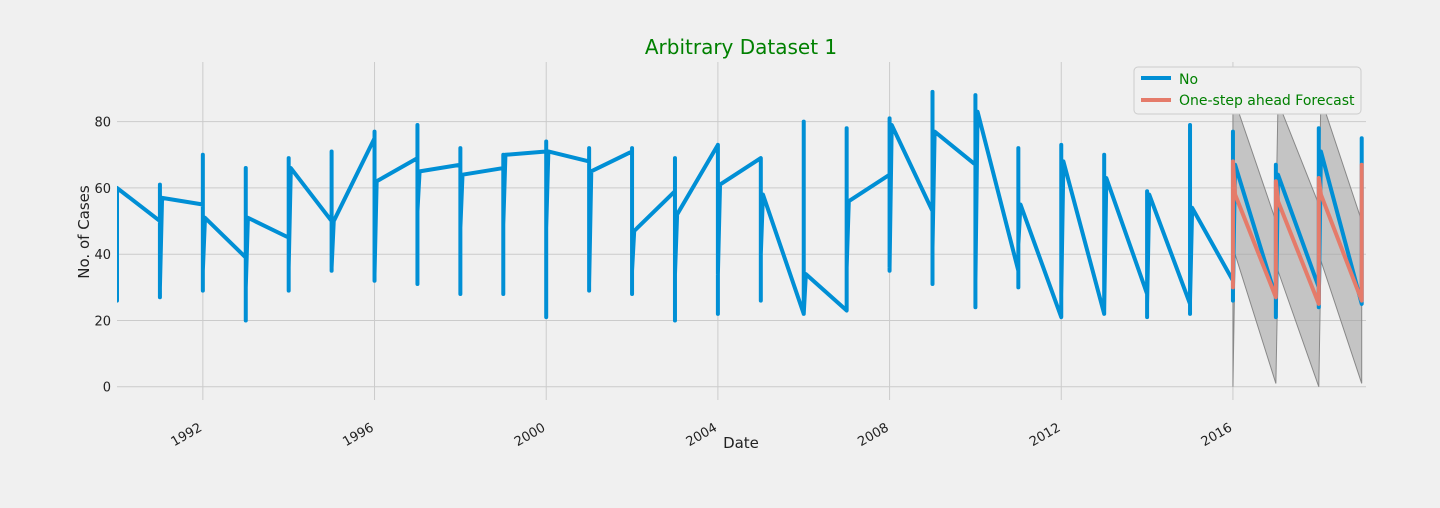  Describe the element at coordinates (102, 189) in the screenshot. I see `y-tick-label: 60` at that location.